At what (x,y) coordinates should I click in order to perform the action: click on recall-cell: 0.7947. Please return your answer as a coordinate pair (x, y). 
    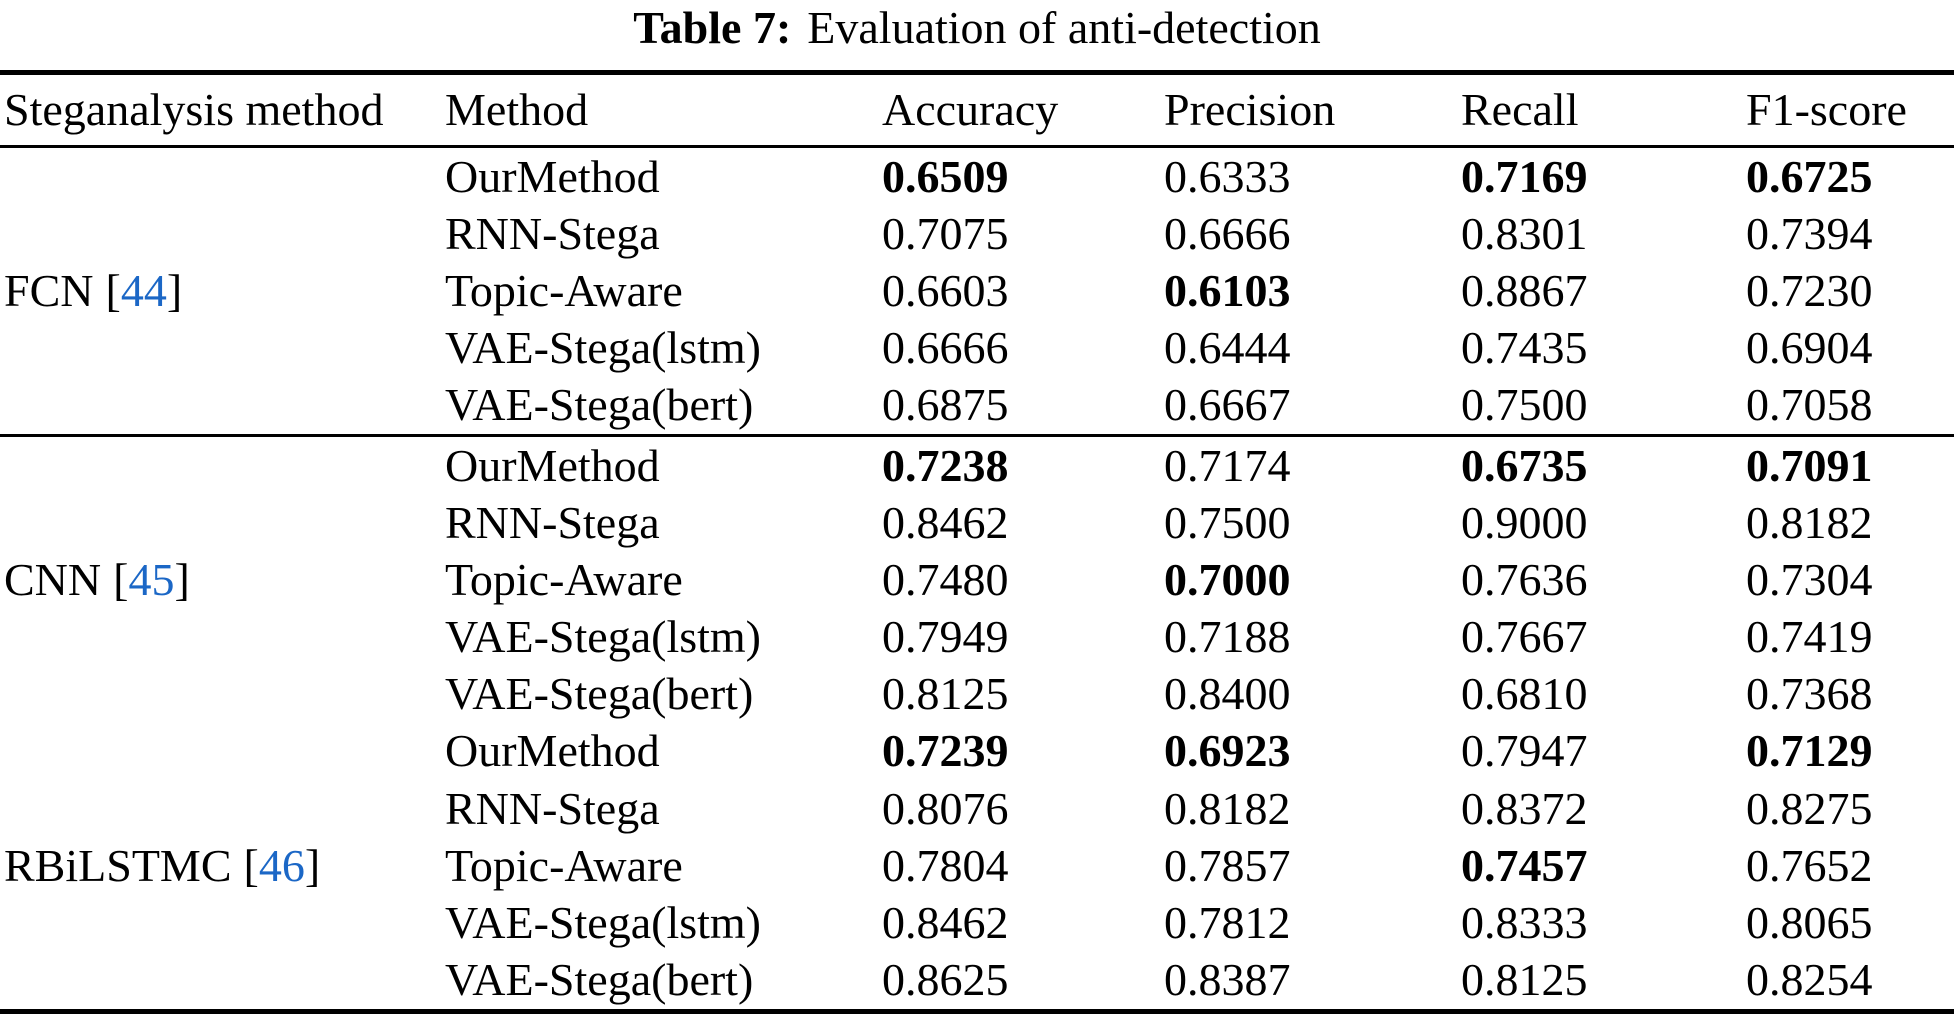
    Looking at the image, I should click on (1524, 751).